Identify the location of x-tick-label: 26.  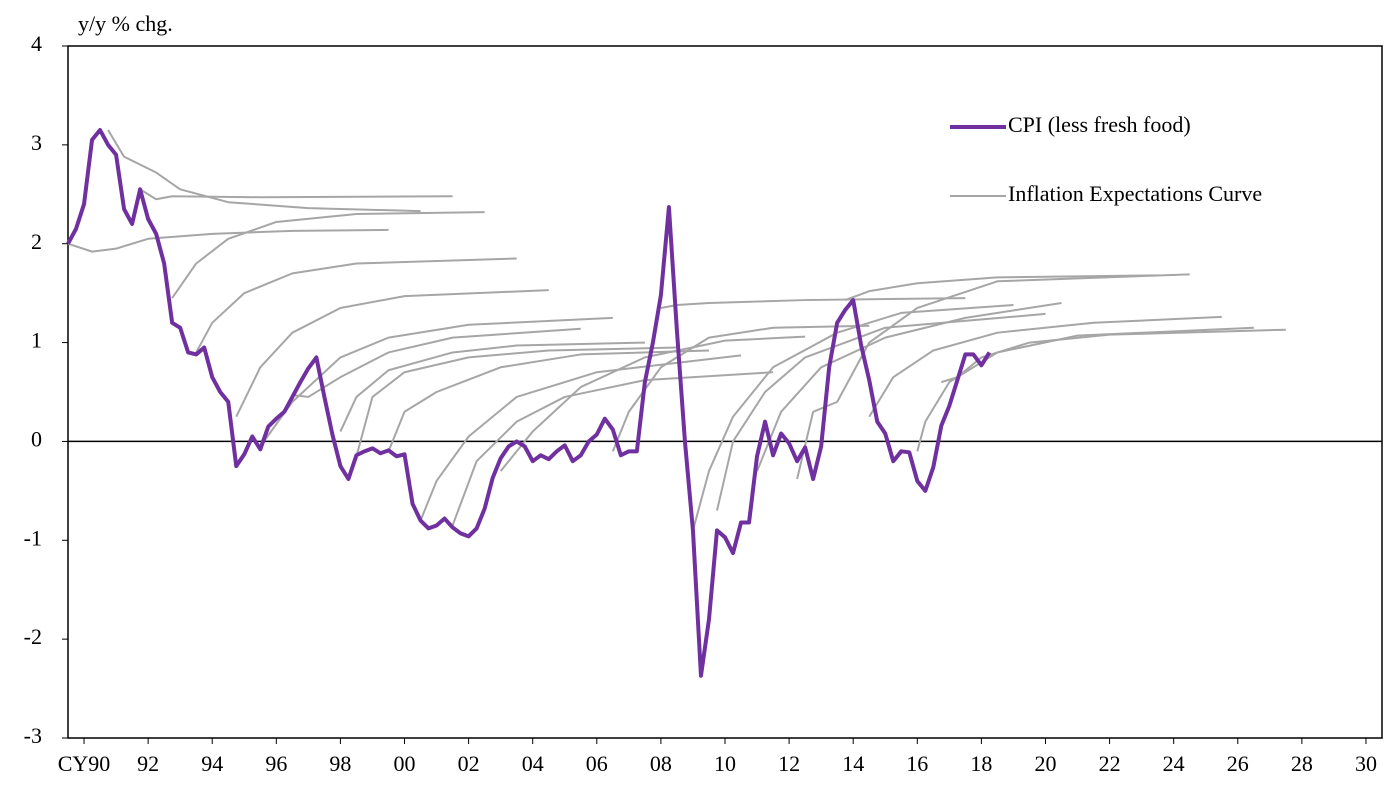
(1238, 763).